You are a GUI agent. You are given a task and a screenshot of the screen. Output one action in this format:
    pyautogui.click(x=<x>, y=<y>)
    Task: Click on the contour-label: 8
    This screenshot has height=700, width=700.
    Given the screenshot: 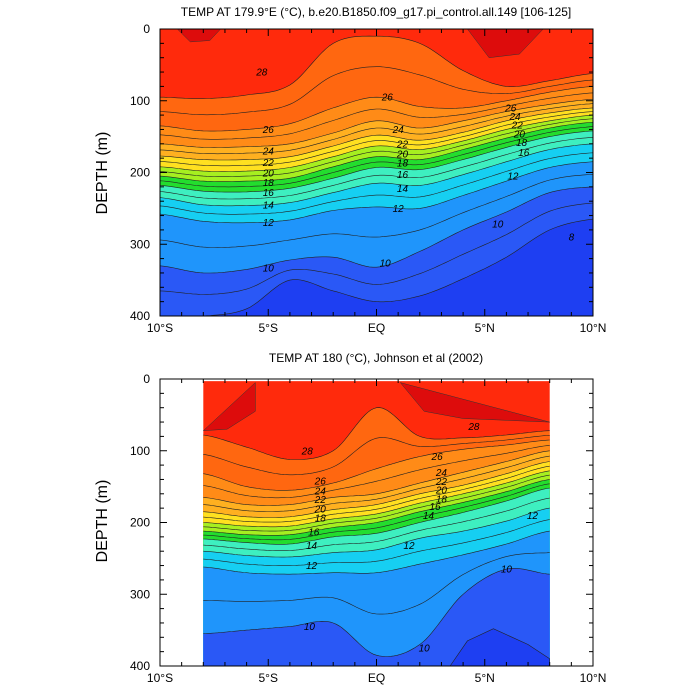 What is the action you would take?
    pyautogui.click(x=572, y=238)
    